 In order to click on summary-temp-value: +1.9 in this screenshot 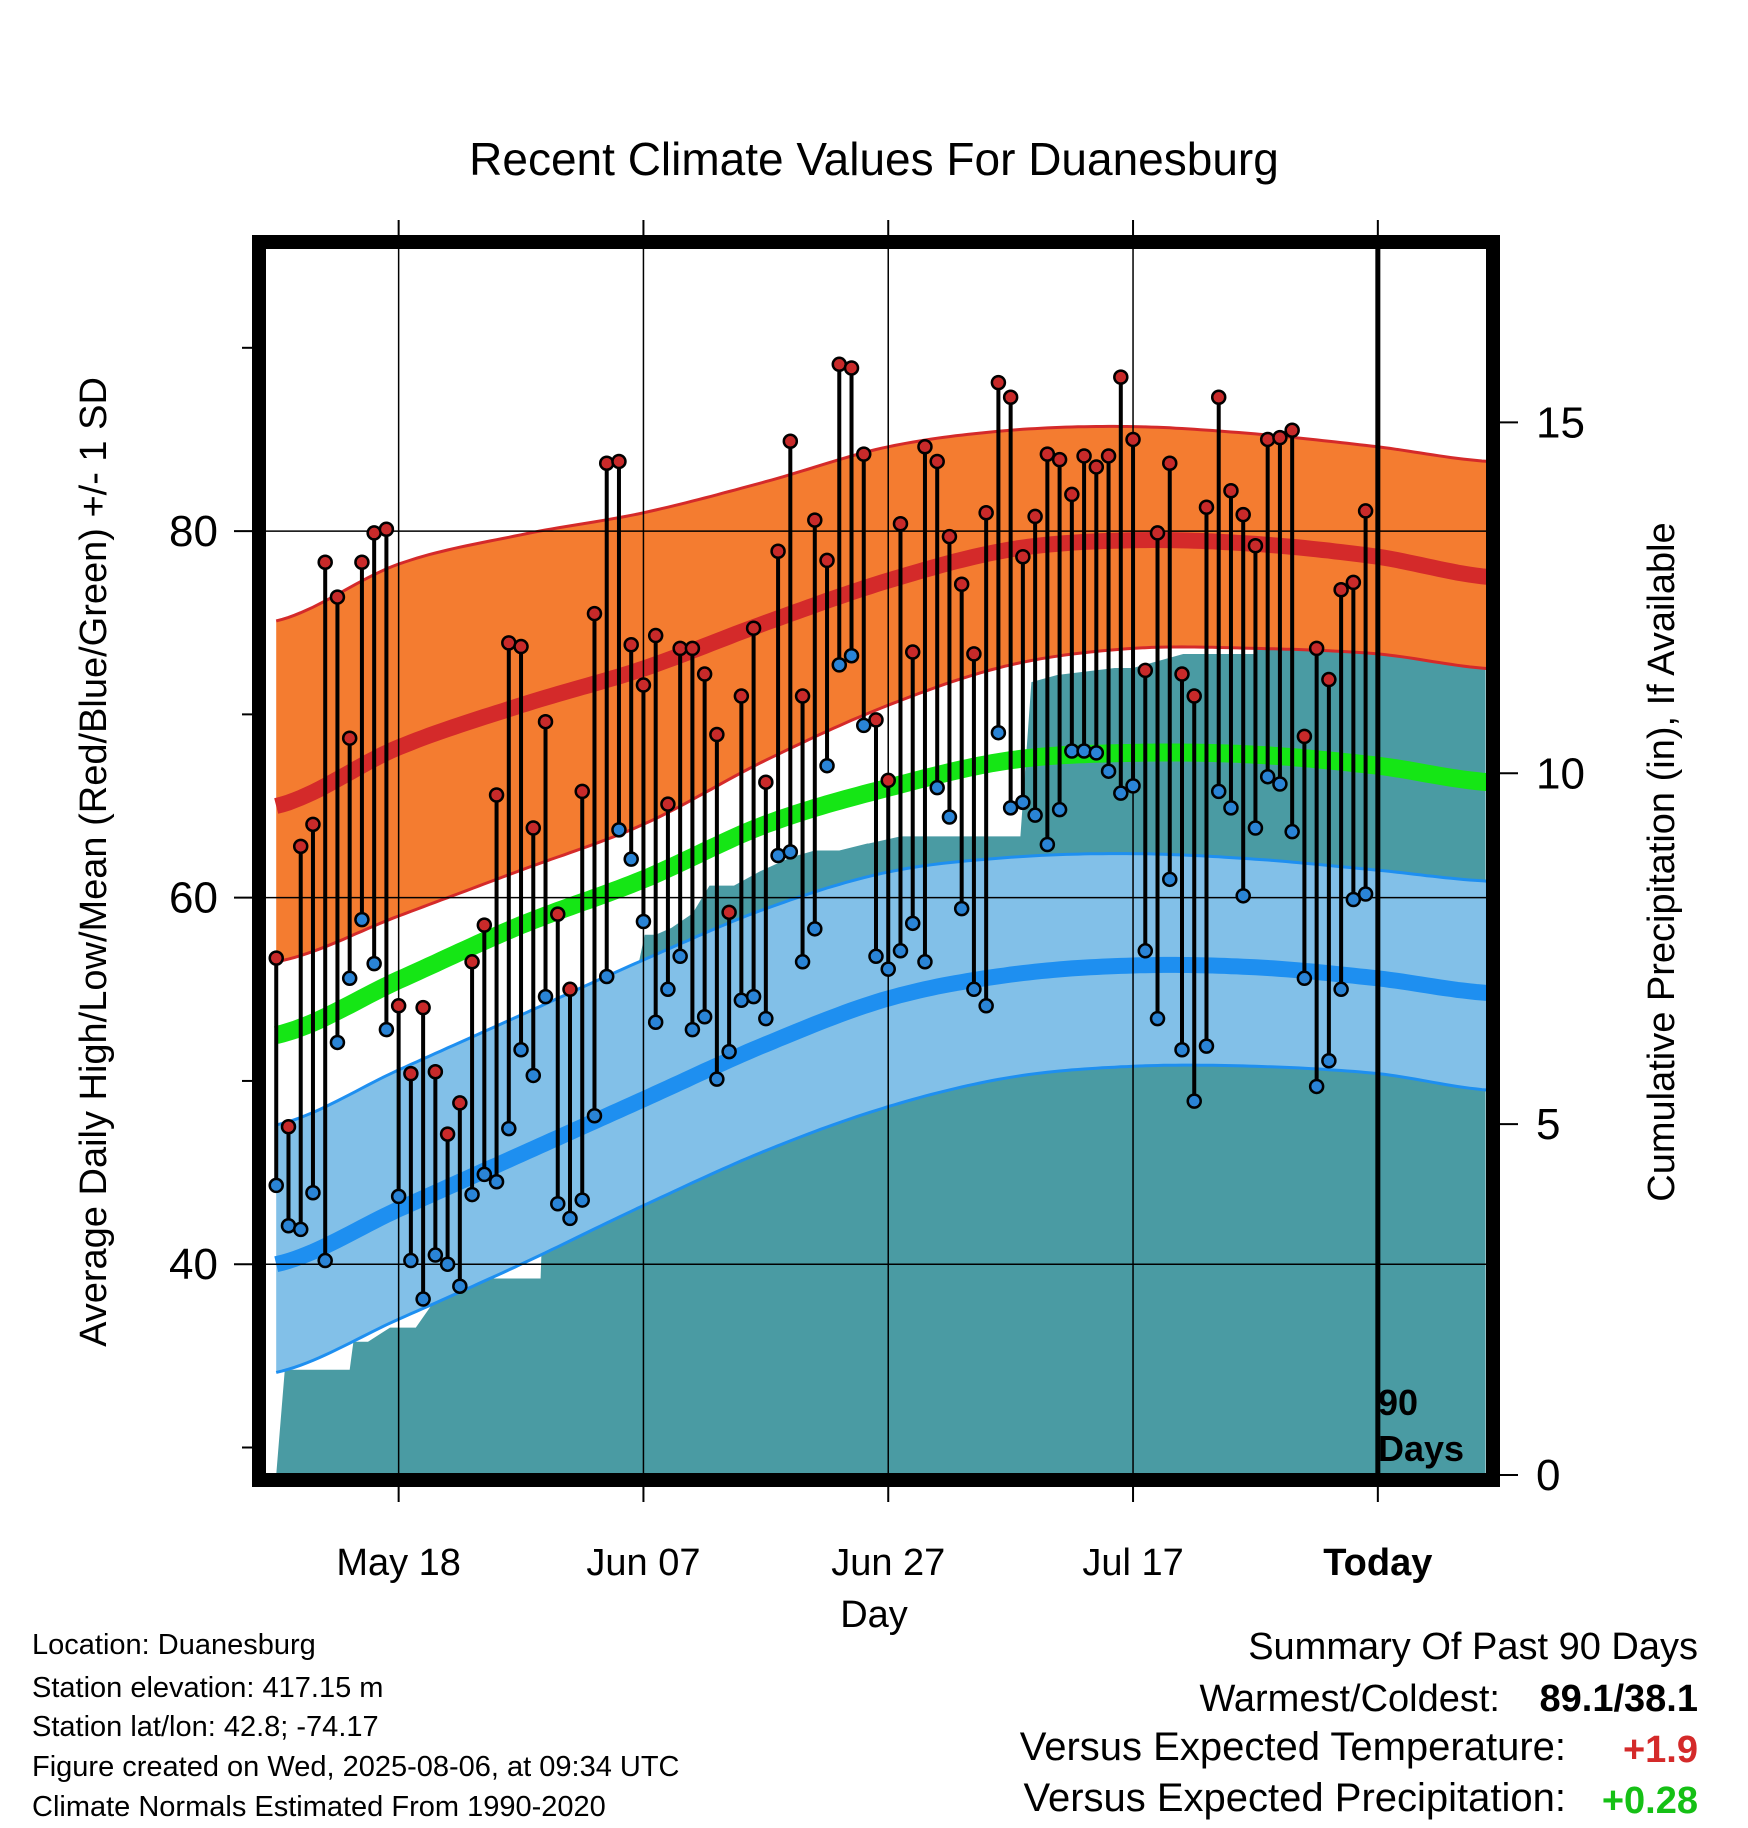, I will do `click(1660, 1750)`.